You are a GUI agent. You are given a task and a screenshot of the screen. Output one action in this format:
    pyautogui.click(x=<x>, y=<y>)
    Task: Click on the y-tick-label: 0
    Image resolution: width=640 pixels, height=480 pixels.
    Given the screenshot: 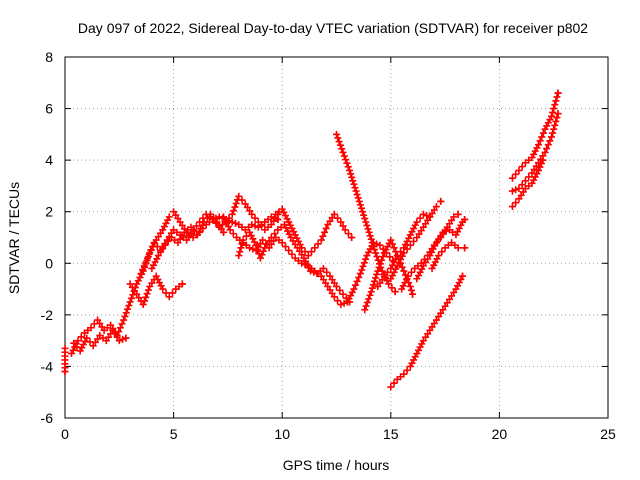 What is the action you would take?
    pyautogui.click(x=49, y=263)
    